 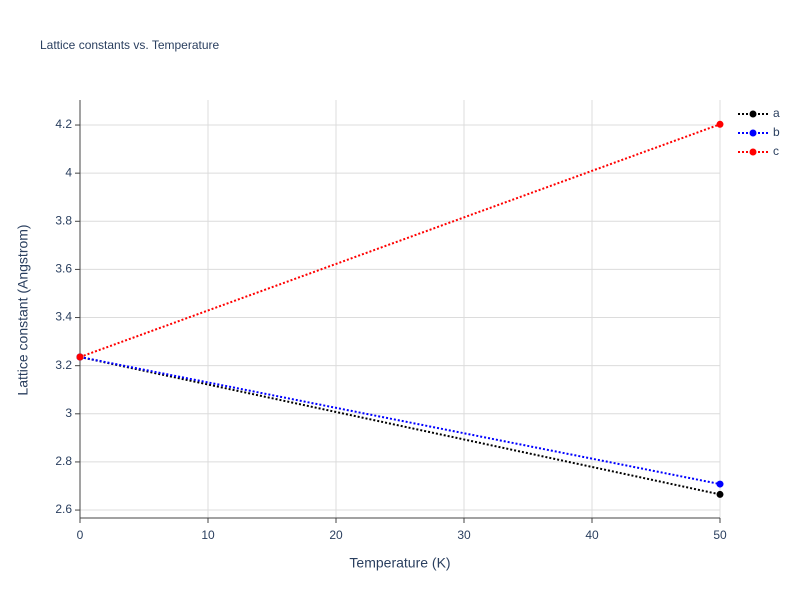 I want to click on y-tick-label: 3.8, so click(x=63, y=220).